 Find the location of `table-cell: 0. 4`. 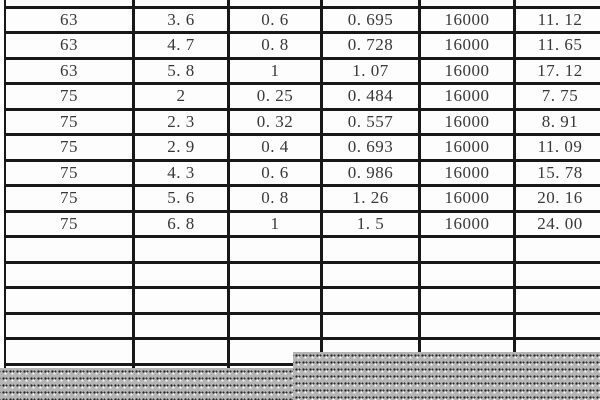

table-cell: 0. 4 is located at coordinates (275, 147).